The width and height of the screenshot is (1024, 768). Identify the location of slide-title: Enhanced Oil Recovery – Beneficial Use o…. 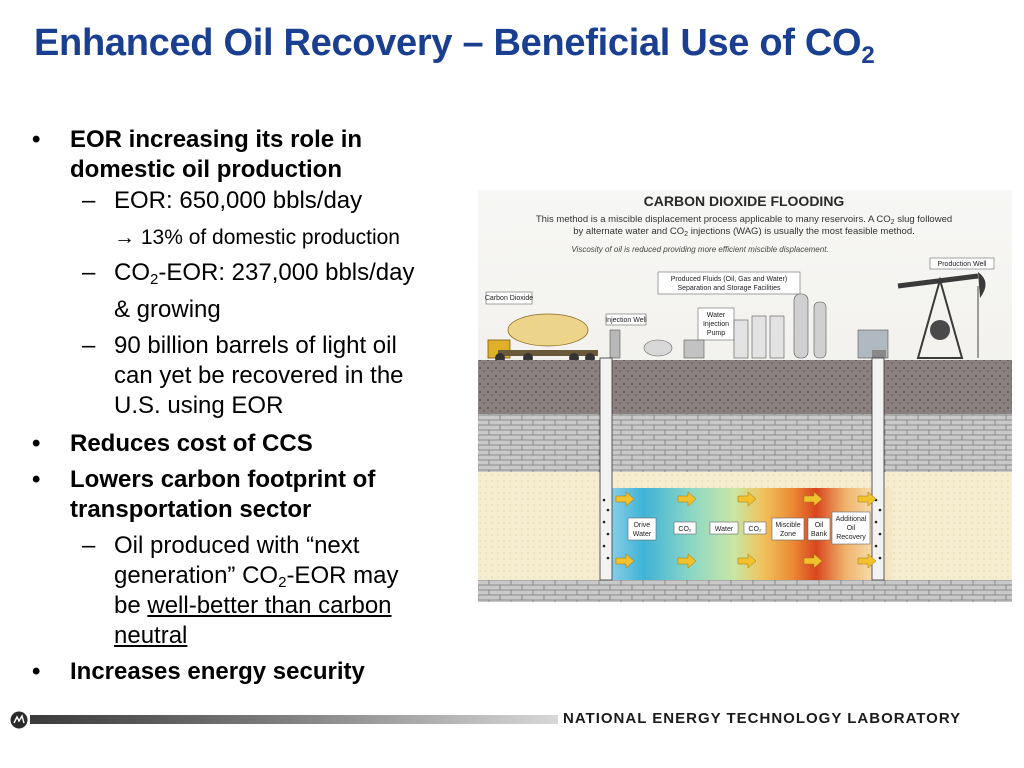
(524, 46).